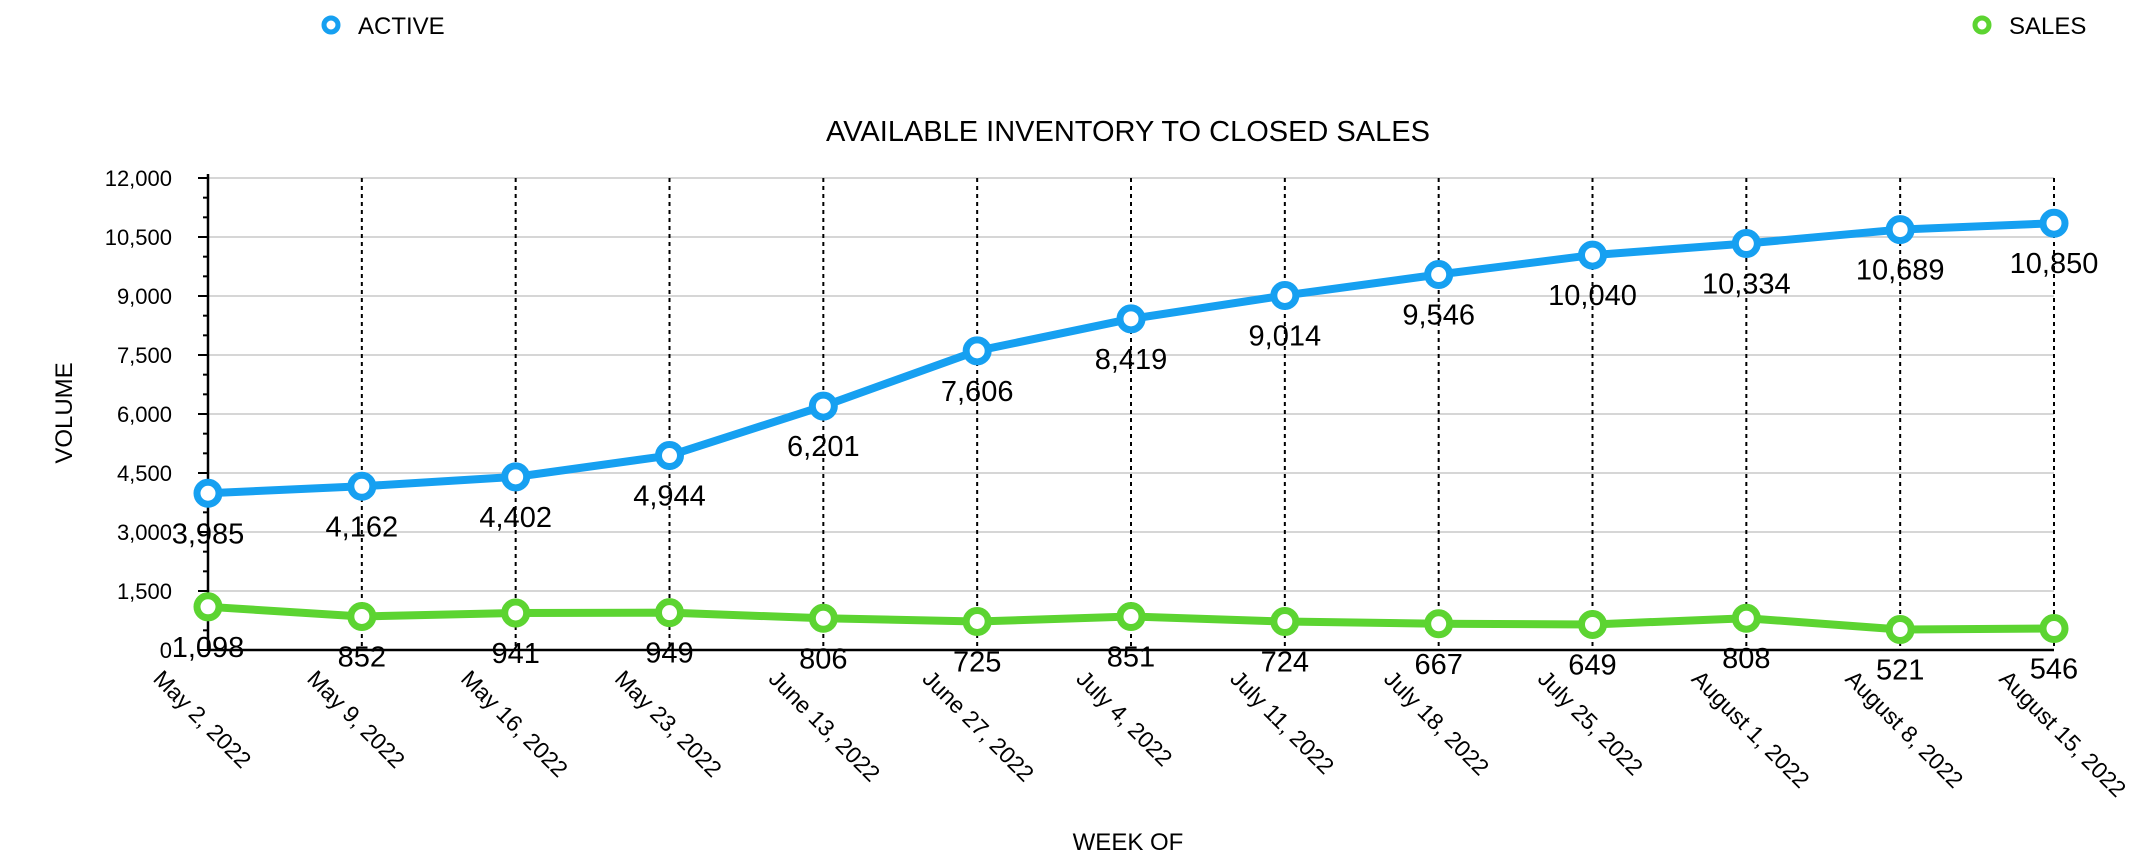 This screenshot has width=2146, height=860. I want to click on data-label-active: 10,334, so click(1746, 285).